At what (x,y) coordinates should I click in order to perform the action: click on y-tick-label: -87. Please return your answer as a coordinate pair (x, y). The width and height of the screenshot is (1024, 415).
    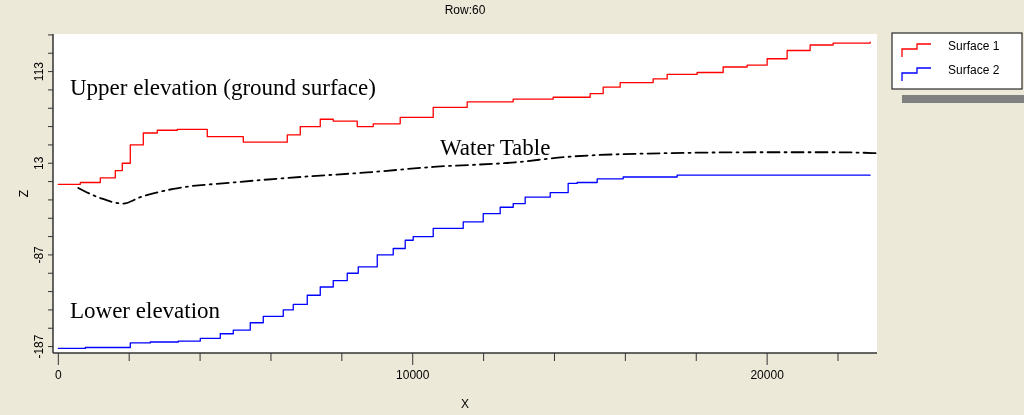
    Looking at the image, I should click on (39, 254).